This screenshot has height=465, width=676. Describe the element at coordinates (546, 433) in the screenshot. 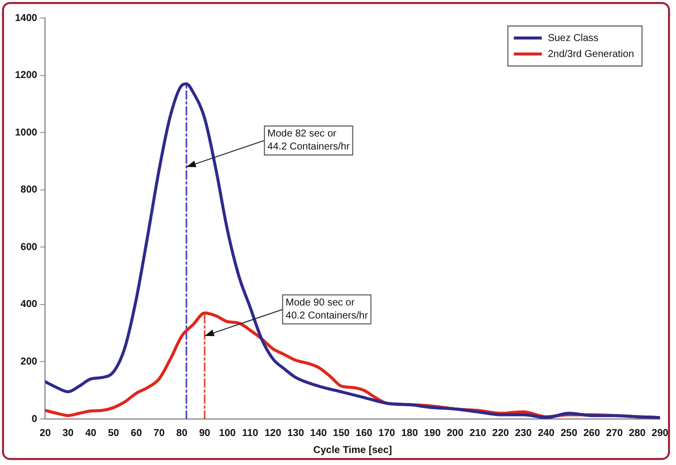

I see `x-tick-label: 240` at that location.